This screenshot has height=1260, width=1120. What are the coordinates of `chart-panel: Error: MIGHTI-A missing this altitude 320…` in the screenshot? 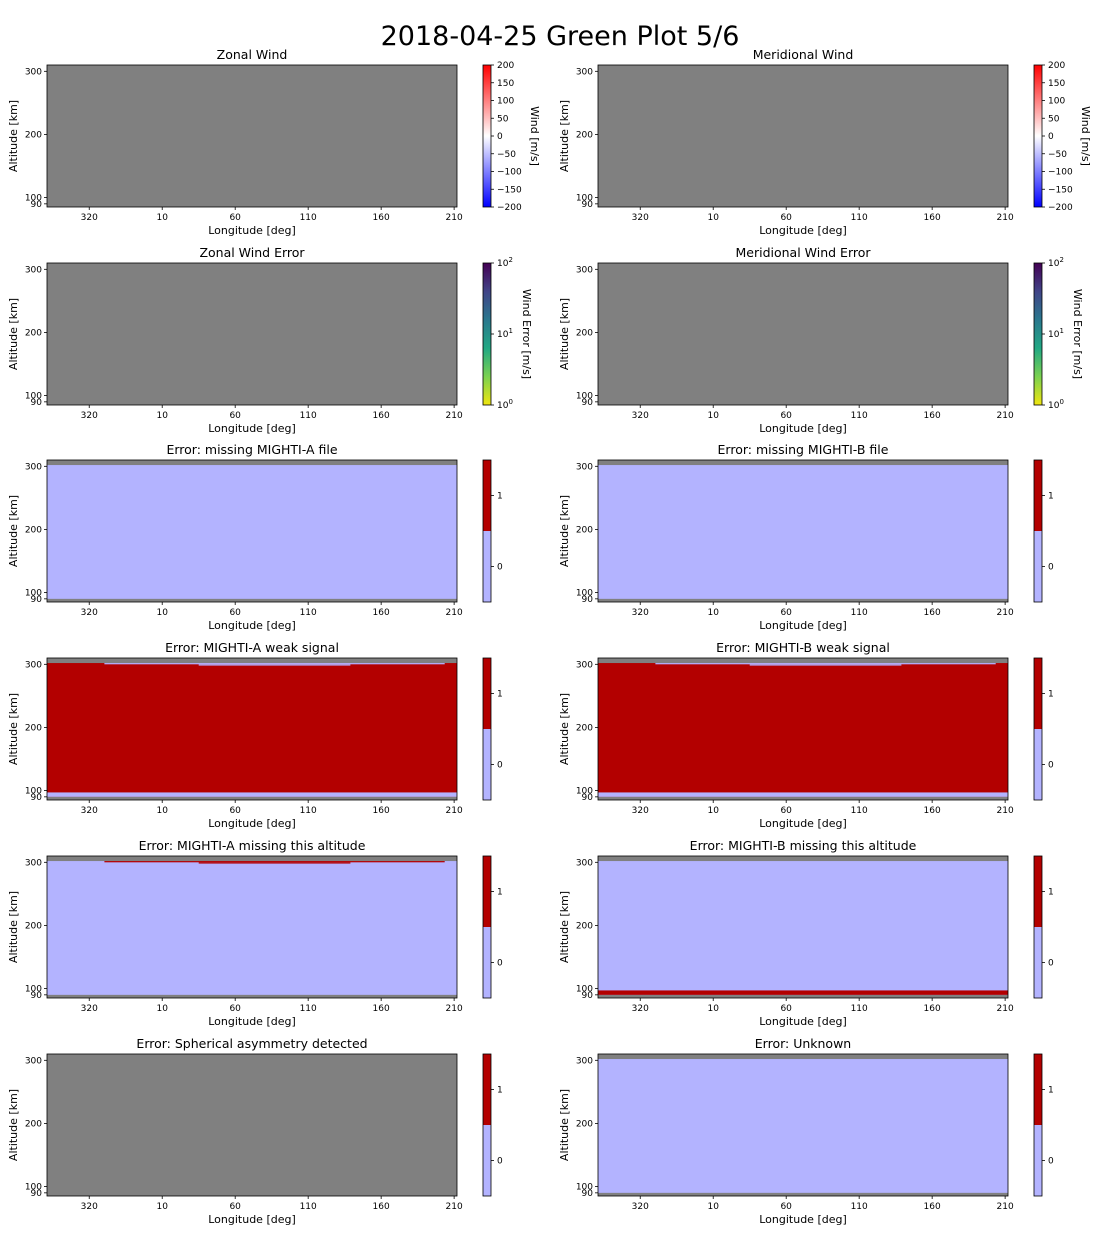 It's located at (255, 933).